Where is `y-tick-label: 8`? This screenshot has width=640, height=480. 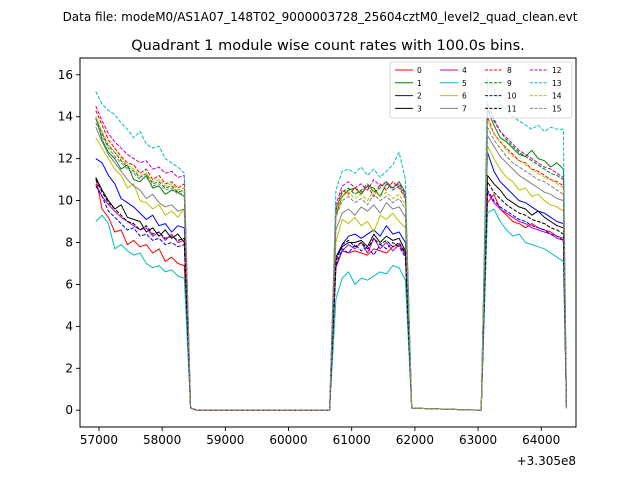
y-tick-label: 8 is located at coordinates (69, 243).